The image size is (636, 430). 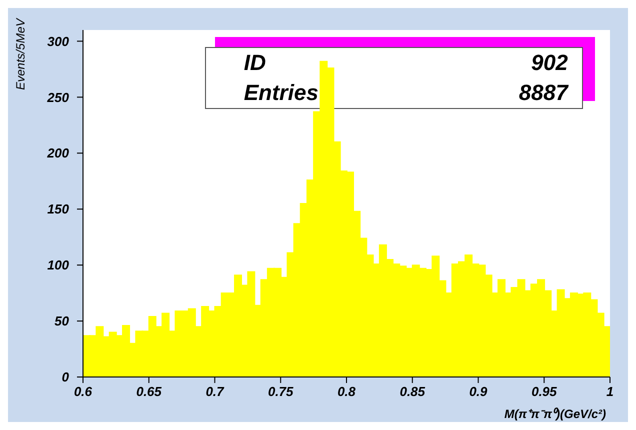 What do you see at coordinates (66, 377) in the screenshot?
I see `y-tick-label: 0` at bounding box center [66, 377].